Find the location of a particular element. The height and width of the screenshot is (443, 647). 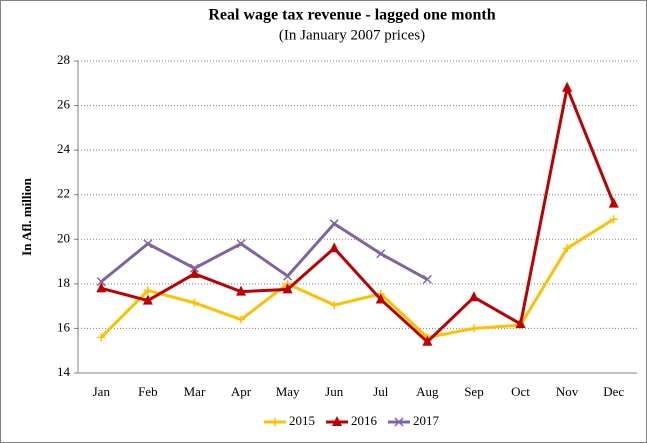

x-tick-label: Dec is located at coordinates (613, 391).